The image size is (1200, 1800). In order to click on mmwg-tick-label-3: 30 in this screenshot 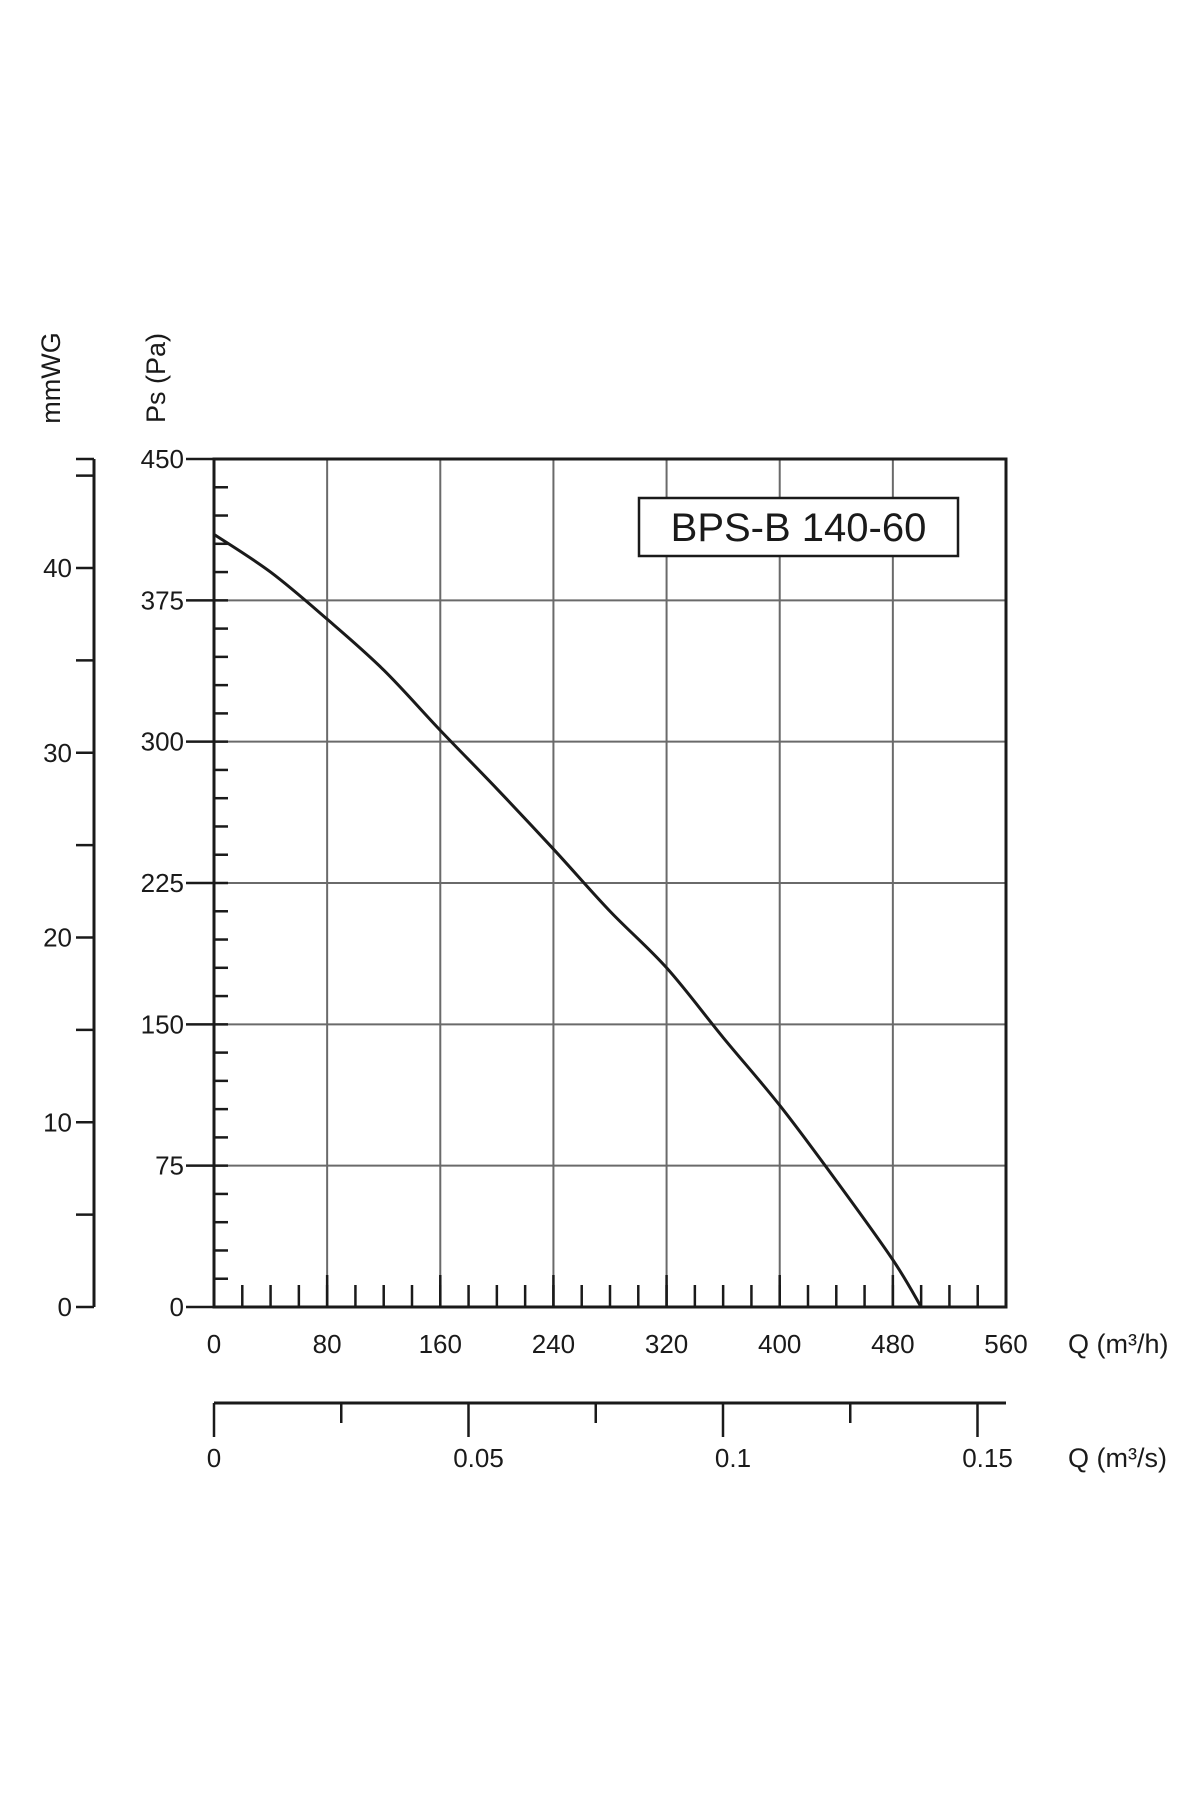, I will do `click(57, 753)`.